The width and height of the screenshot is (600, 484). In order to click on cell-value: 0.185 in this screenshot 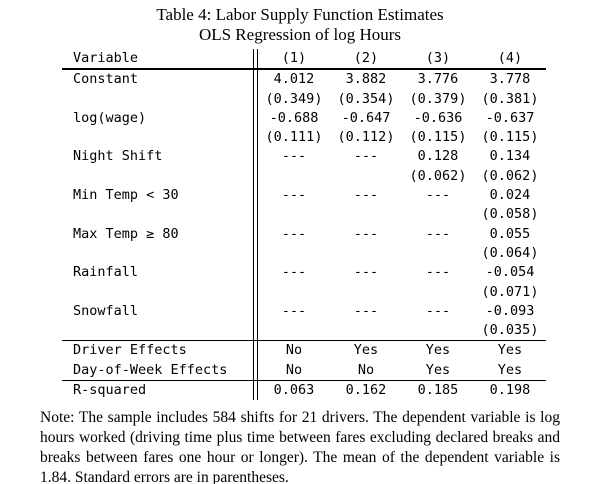, I will do `click(438, 390)`.